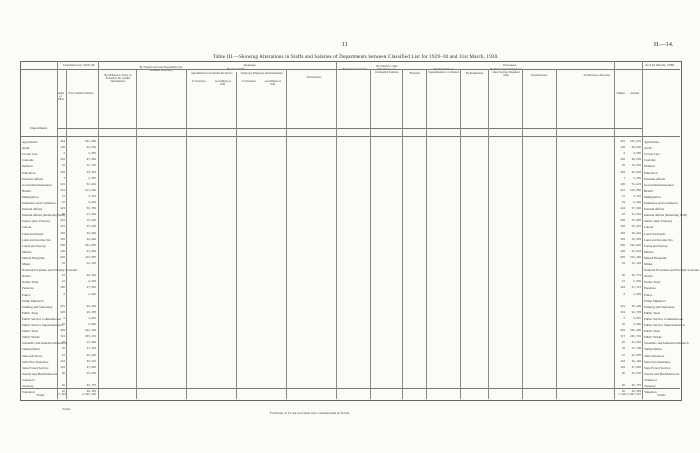  What do you see at coordinates (622, 209) in the screenshot?
I see `cell-number-31-march: 184` at bounding box center [622, 209].